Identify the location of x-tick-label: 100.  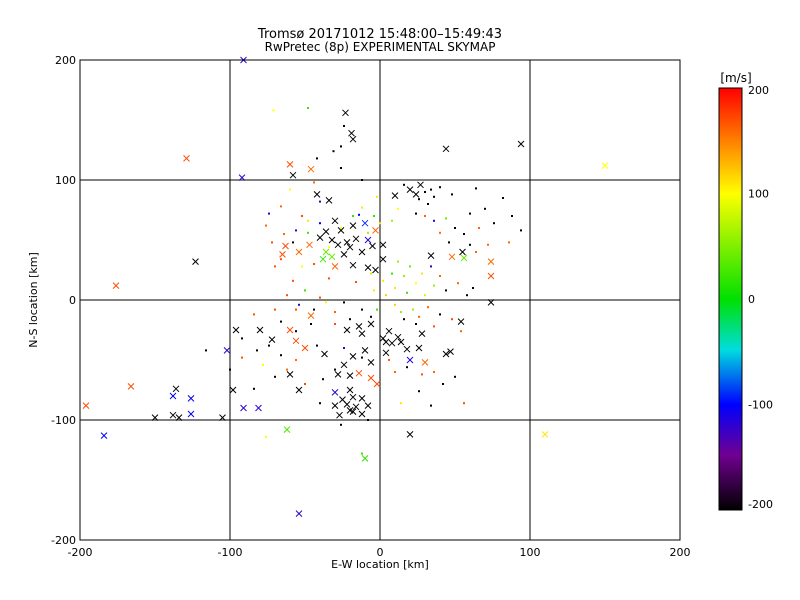
(530, 552).